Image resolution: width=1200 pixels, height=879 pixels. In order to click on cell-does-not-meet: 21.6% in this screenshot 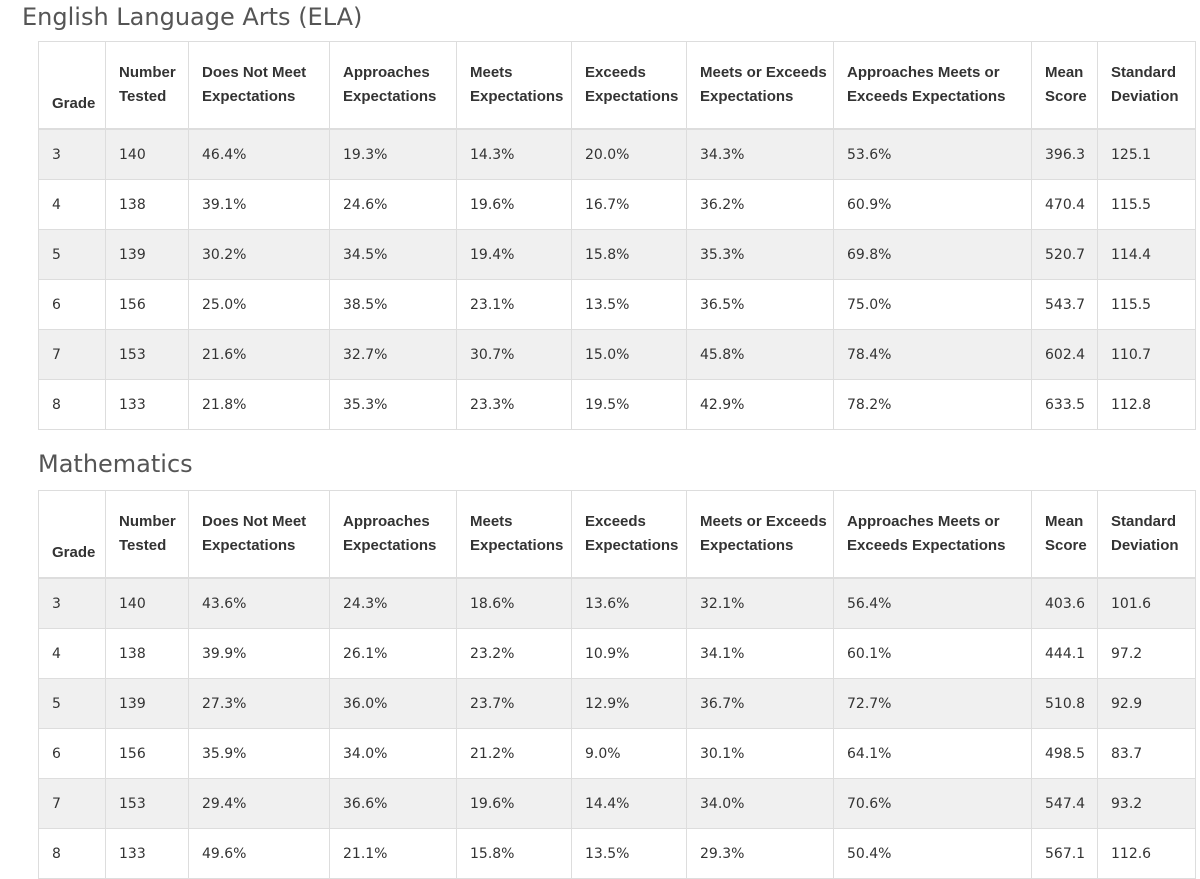, I will do `click(259, 354)`.